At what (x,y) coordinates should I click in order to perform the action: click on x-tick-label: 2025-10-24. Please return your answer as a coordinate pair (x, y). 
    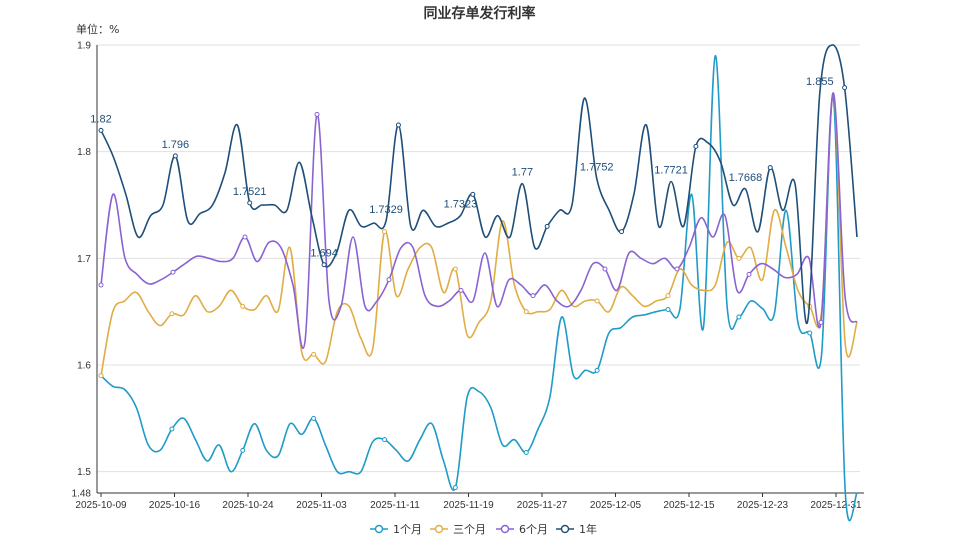
    Looking at the image, I should click on (248, 505).